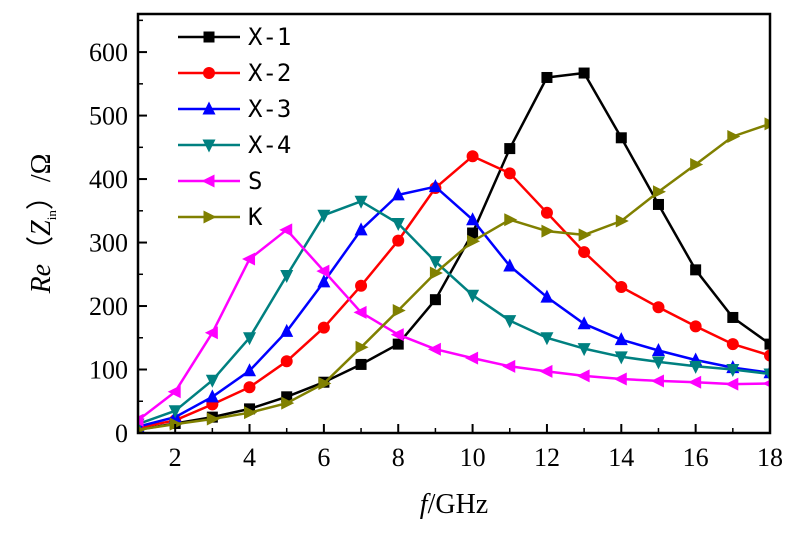 The width and height of the screenshot is (811, 537). What do you see at coordinates (209, 73) in the screenshot?
I see `legend-marker-x2` at bounding box center [209, 73].